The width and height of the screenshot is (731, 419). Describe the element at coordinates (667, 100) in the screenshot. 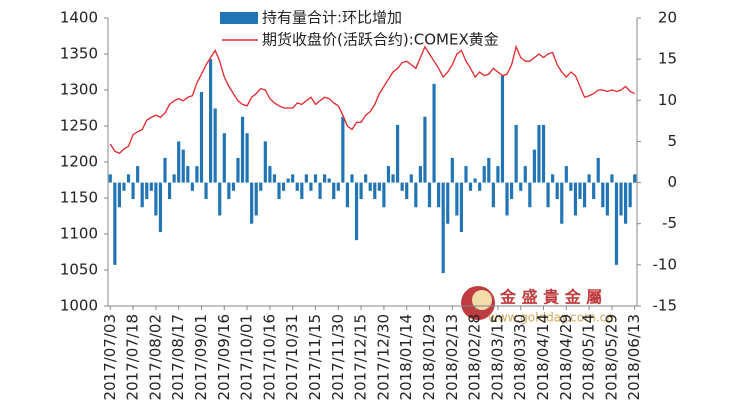

I see `y2-tick-label: 10` at that location.